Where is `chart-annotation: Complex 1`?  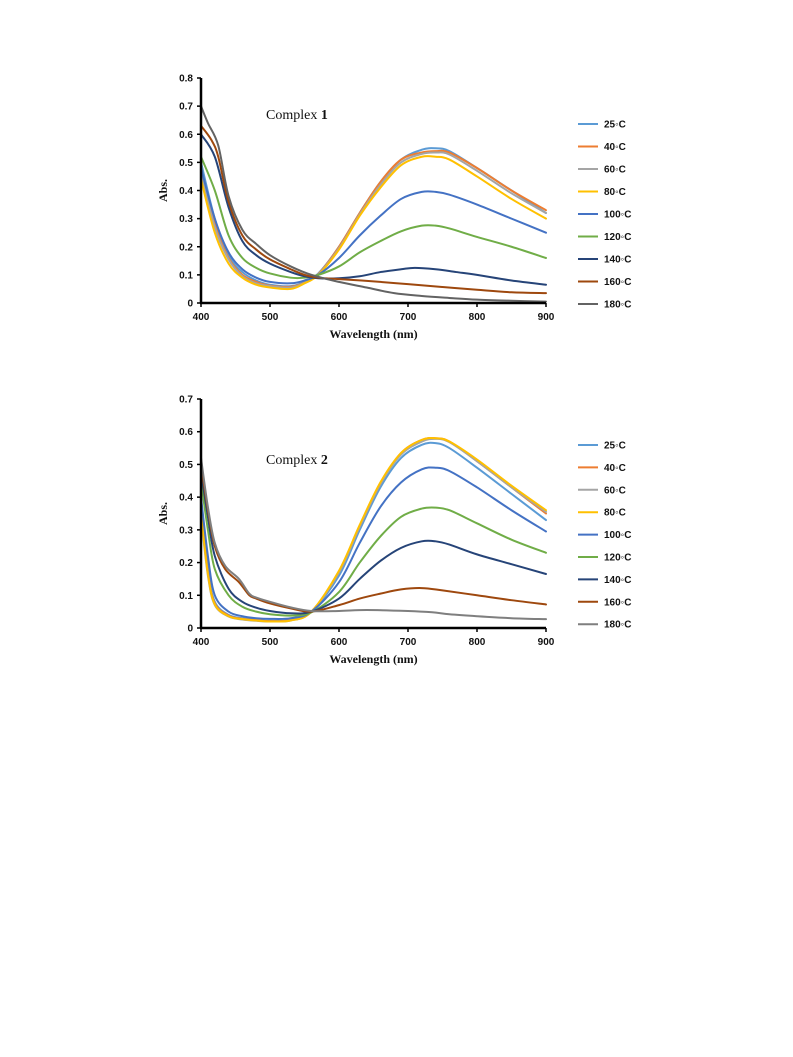
chart-annotation: Complex 1 is located at coordinates (297, 115).